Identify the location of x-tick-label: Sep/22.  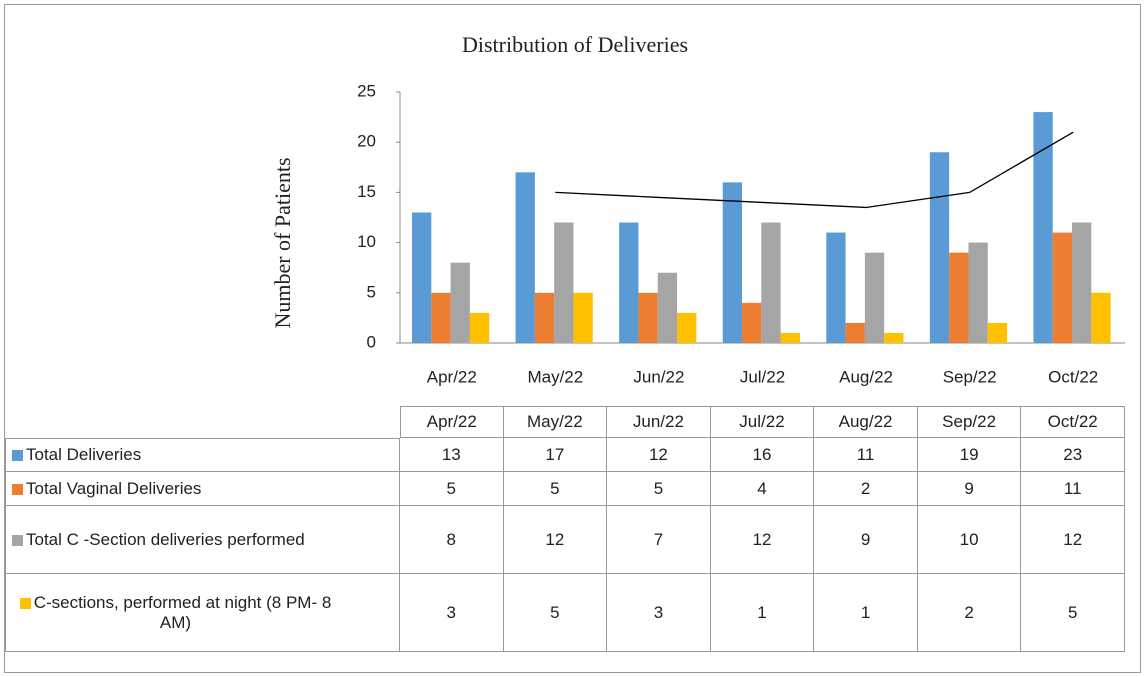
(970, 376).